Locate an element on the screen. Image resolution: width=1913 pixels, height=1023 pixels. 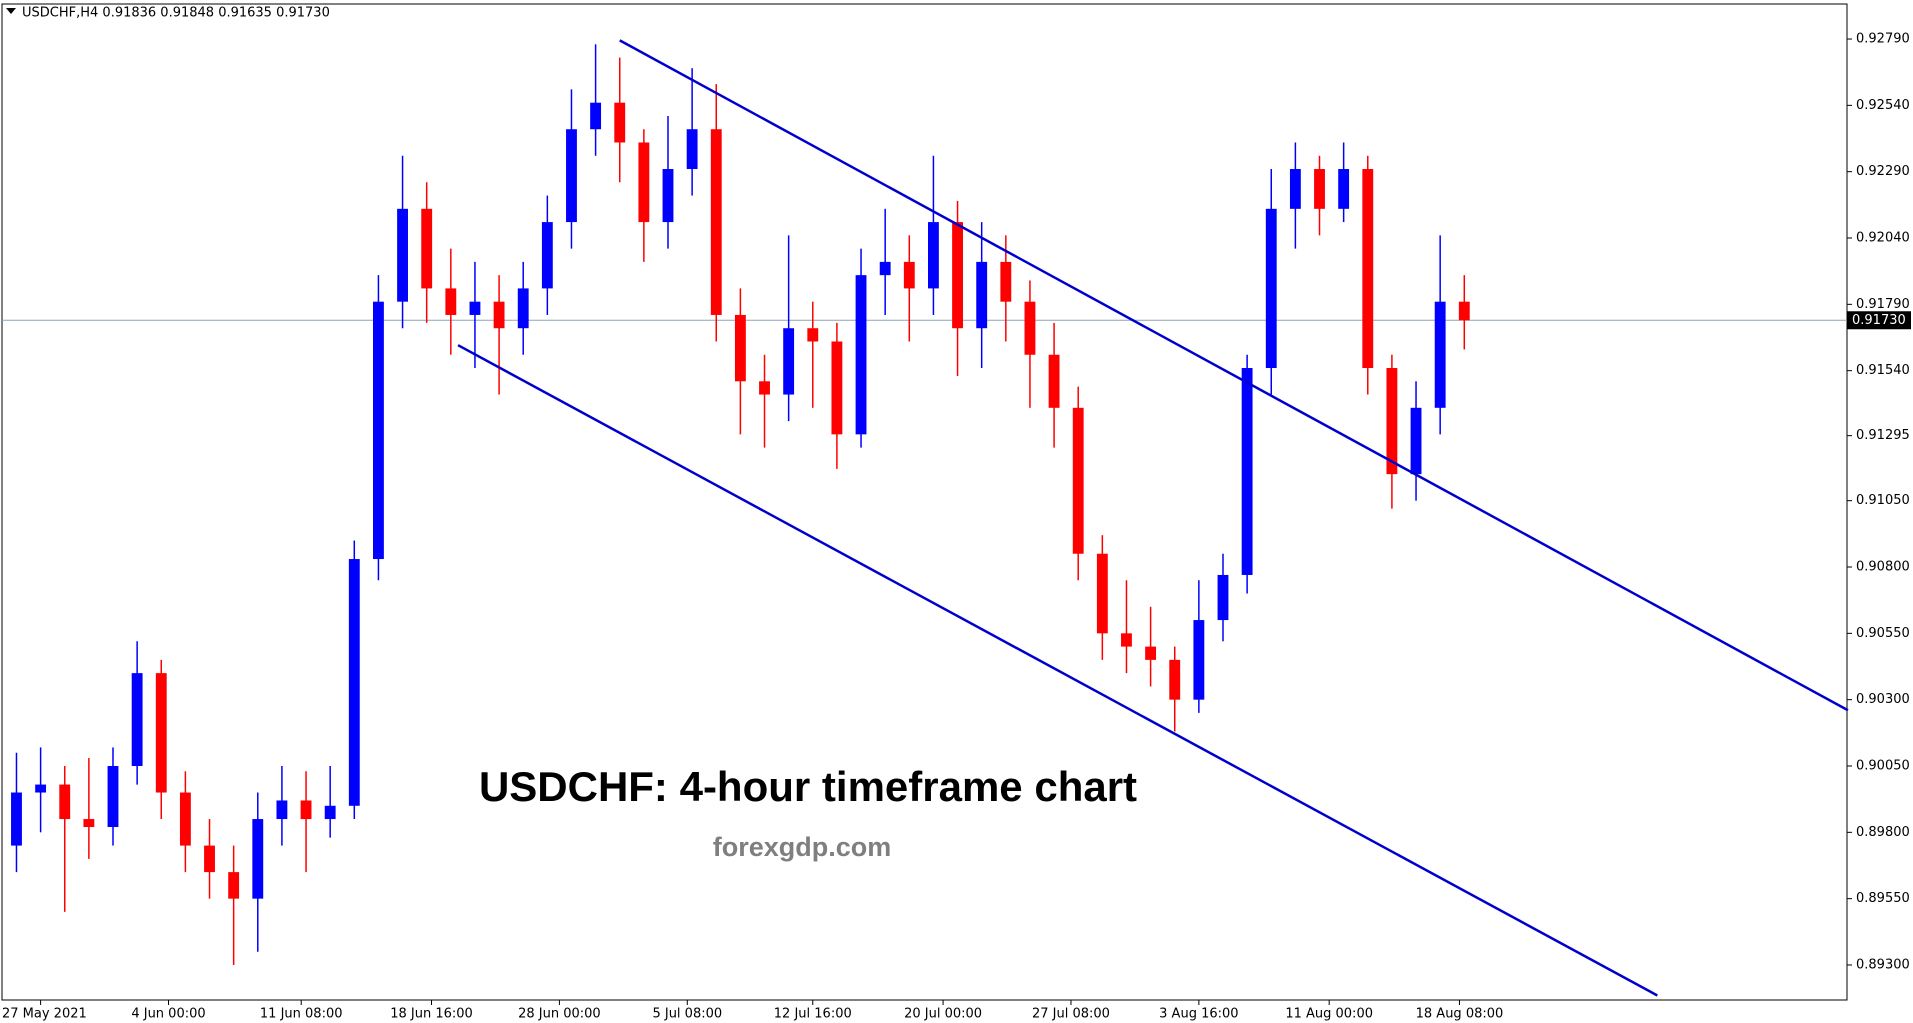
y-tick-label: 0.90050 is located at coordinates (1883, 765).